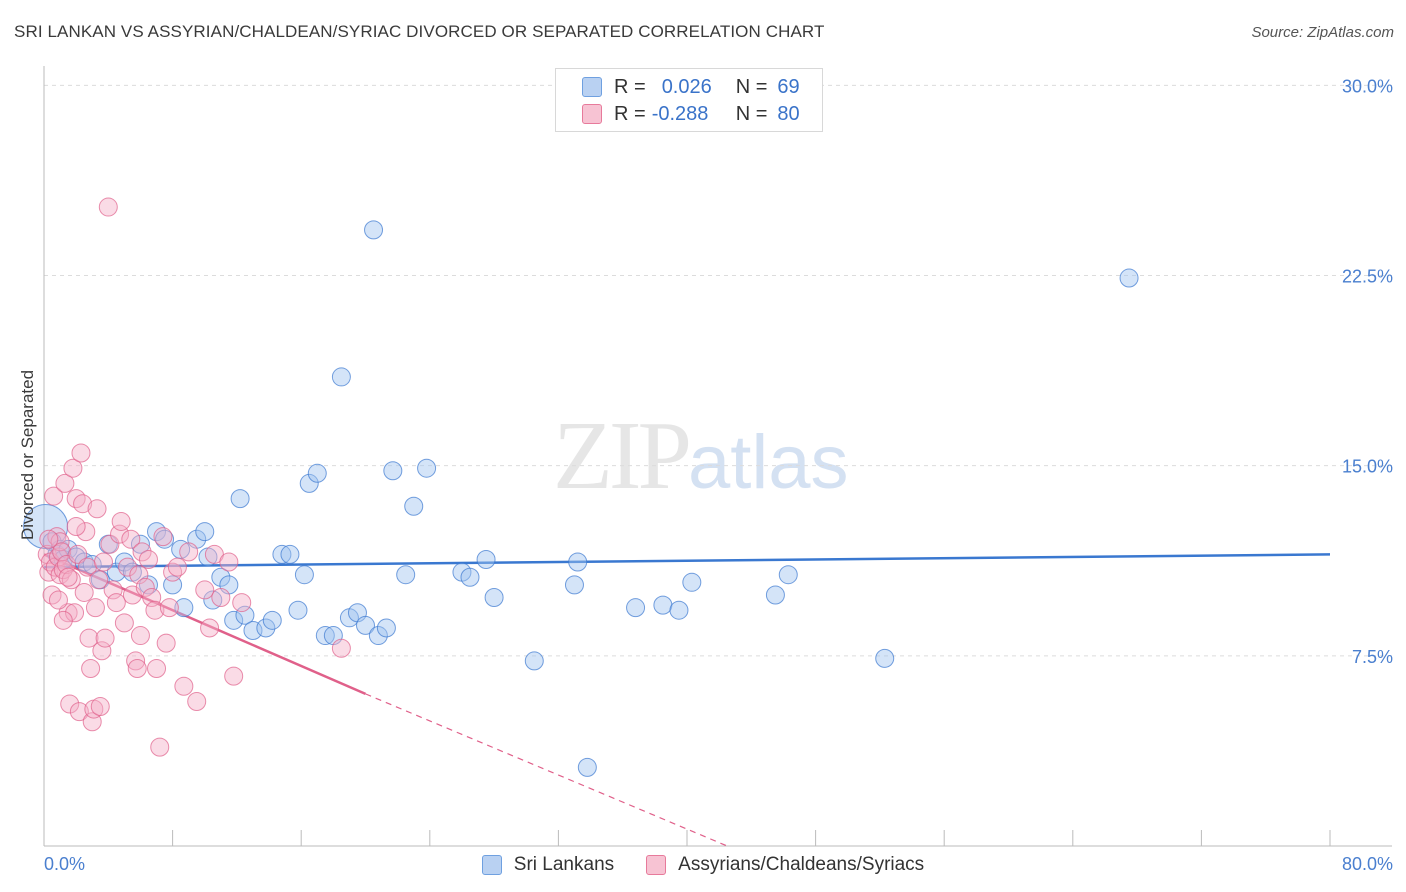 This screenshot has width=1406, height=892. What do you see at coordinates (1372, 657) in the screenshot?
I see `y-tick-label: 7.5%` at bounding box center [1372, 657].